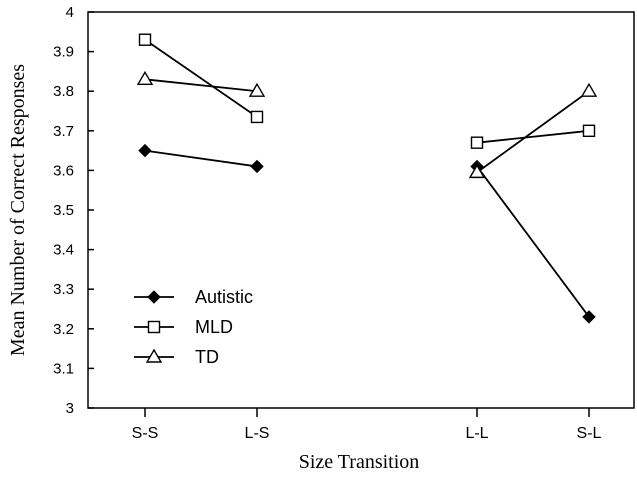 The width and height of the screenshot is (637, 480). What do you see at coordinates (63, 250) in the screenshot?
I see `y-tick-label: 3.4` at bounding box center [63, 250].